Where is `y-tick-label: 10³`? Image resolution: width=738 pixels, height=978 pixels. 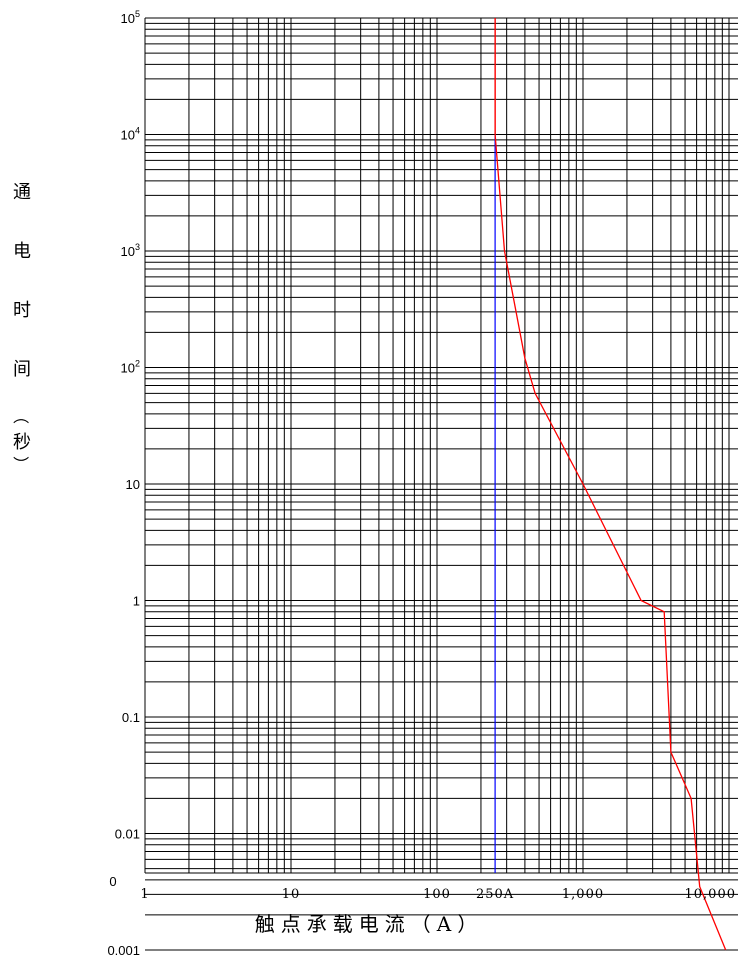
y-tick-label: 10³ is located at coordinates (130, 250).